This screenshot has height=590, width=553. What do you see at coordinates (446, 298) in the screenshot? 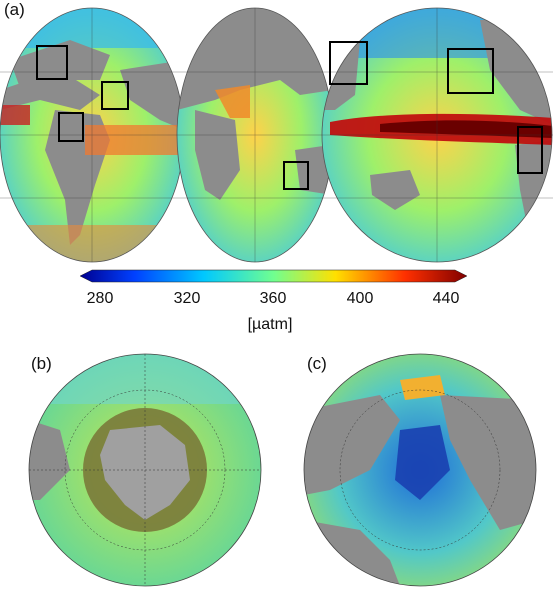
I see `colorbar-tick: 440` at bounding box center [446, 298].